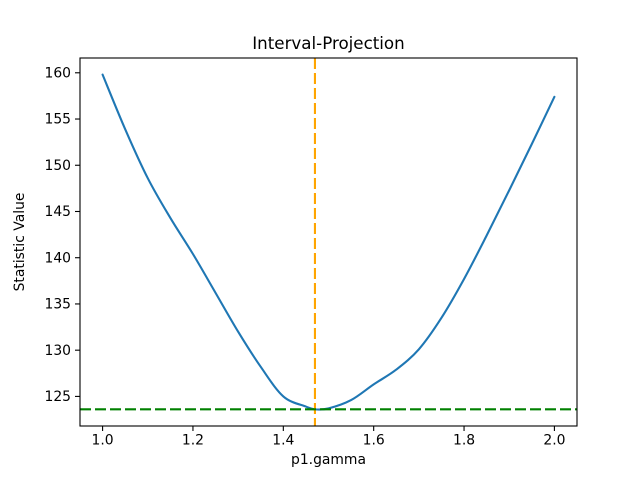 The image size is (640, 480). I want to click on y-tick-label: 155, so click(57, 120).